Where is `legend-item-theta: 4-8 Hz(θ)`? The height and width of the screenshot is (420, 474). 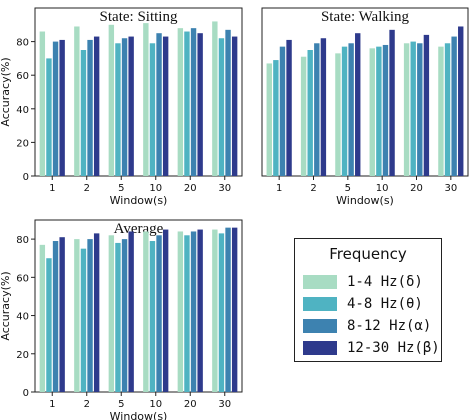 legend-item-theta: 4-8 Hz(θ) is located at coordinates (363, 304).